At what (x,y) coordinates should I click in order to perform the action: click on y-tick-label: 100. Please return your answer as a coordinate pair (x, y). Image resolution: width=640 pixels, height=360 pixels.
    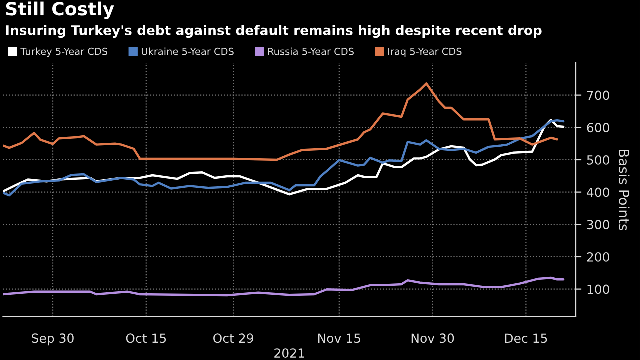
    Looking at the image, I should click on (599, 289).